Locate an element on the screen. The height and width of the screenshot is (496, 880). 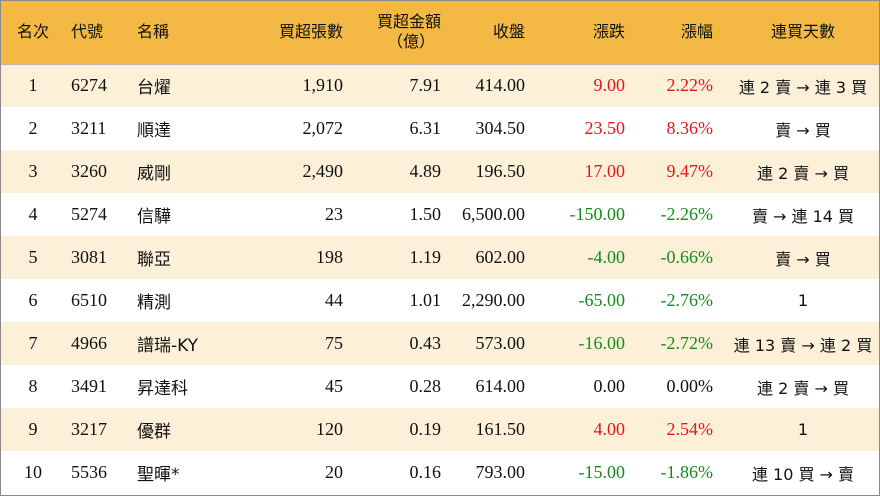
code-cell: 4966 is located at coordinates (89, 343).